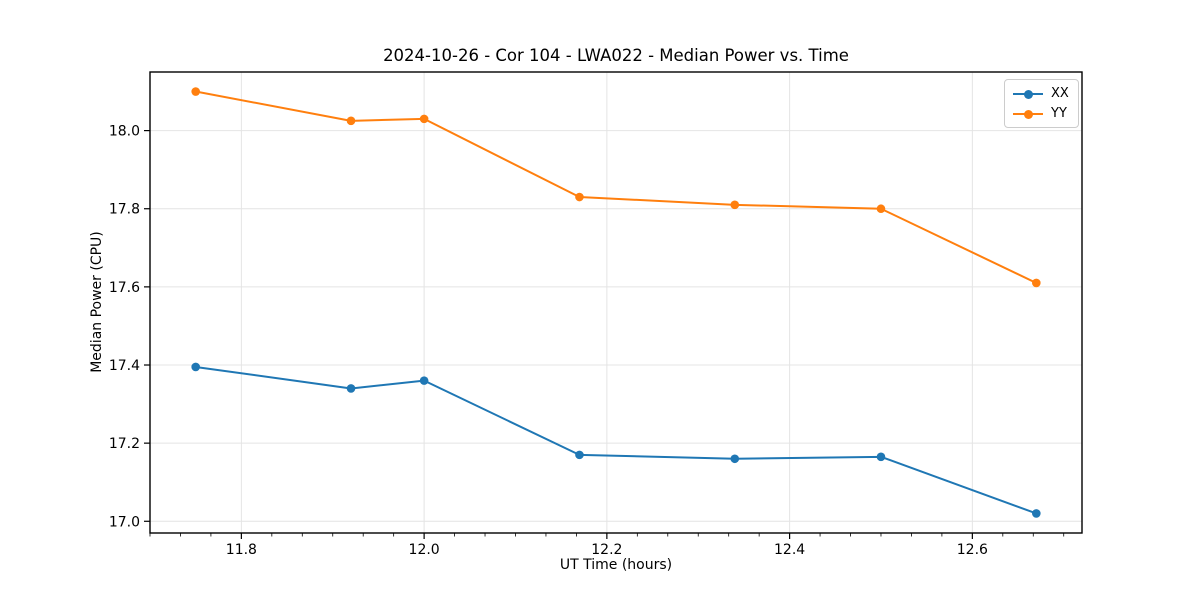  Describe the element at coordinates (124, 522) in the screenshot. I see `y-tick-label: 17.0` at that location.